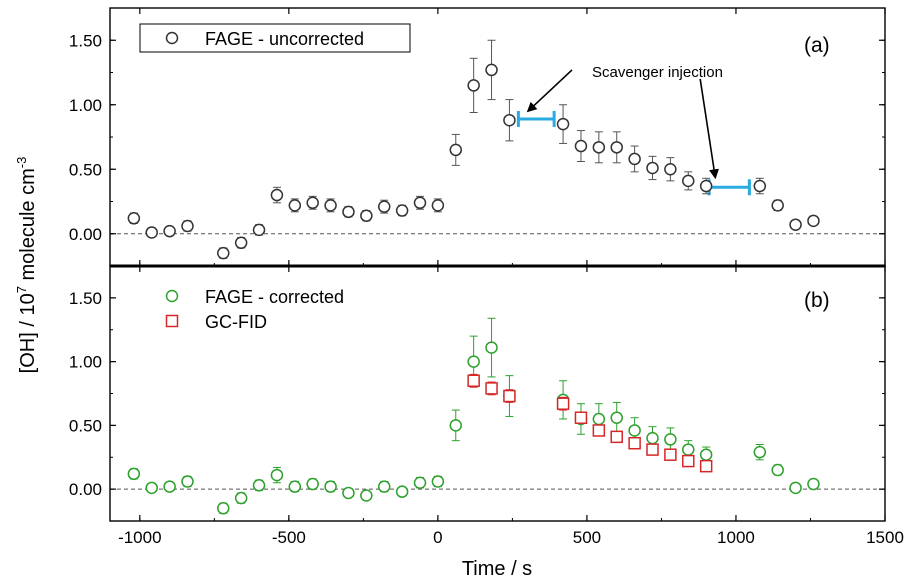  Describe the element at coordinates (236, 322) in the screenshot. I see `legend-label-gc-fid: GC-FID` at that location.